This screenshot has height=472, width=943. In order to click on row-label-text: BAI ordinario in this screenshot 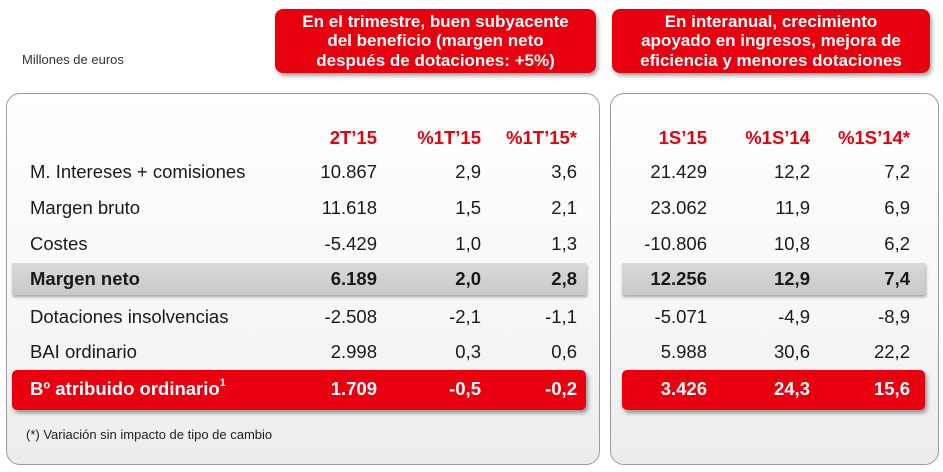, I will do `click(83, 351)`.